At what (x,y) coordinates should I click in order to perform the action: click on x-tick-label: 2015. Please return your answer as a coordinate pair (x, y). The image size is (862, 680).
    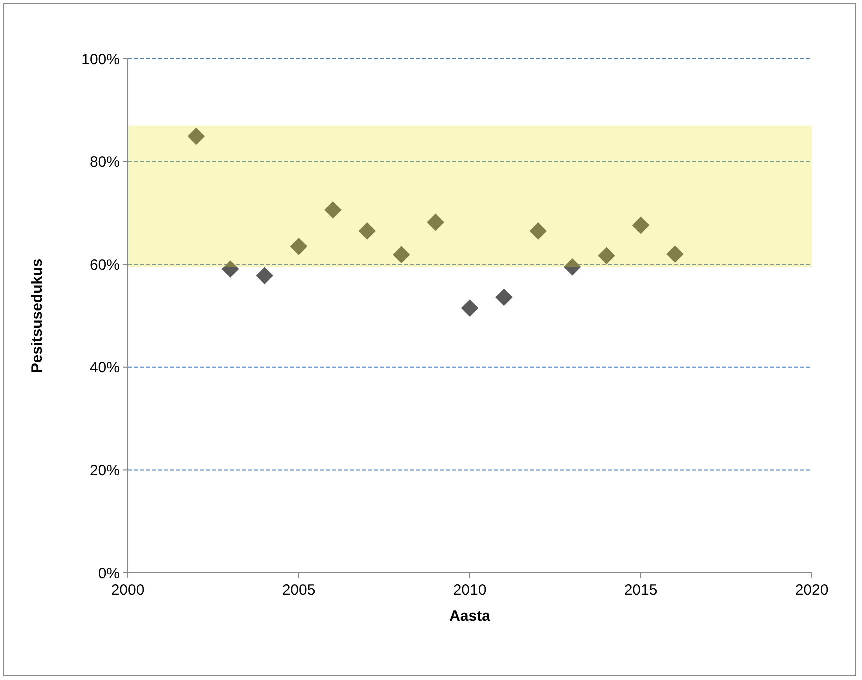
    Looking at the image, I should click on (641, 590).